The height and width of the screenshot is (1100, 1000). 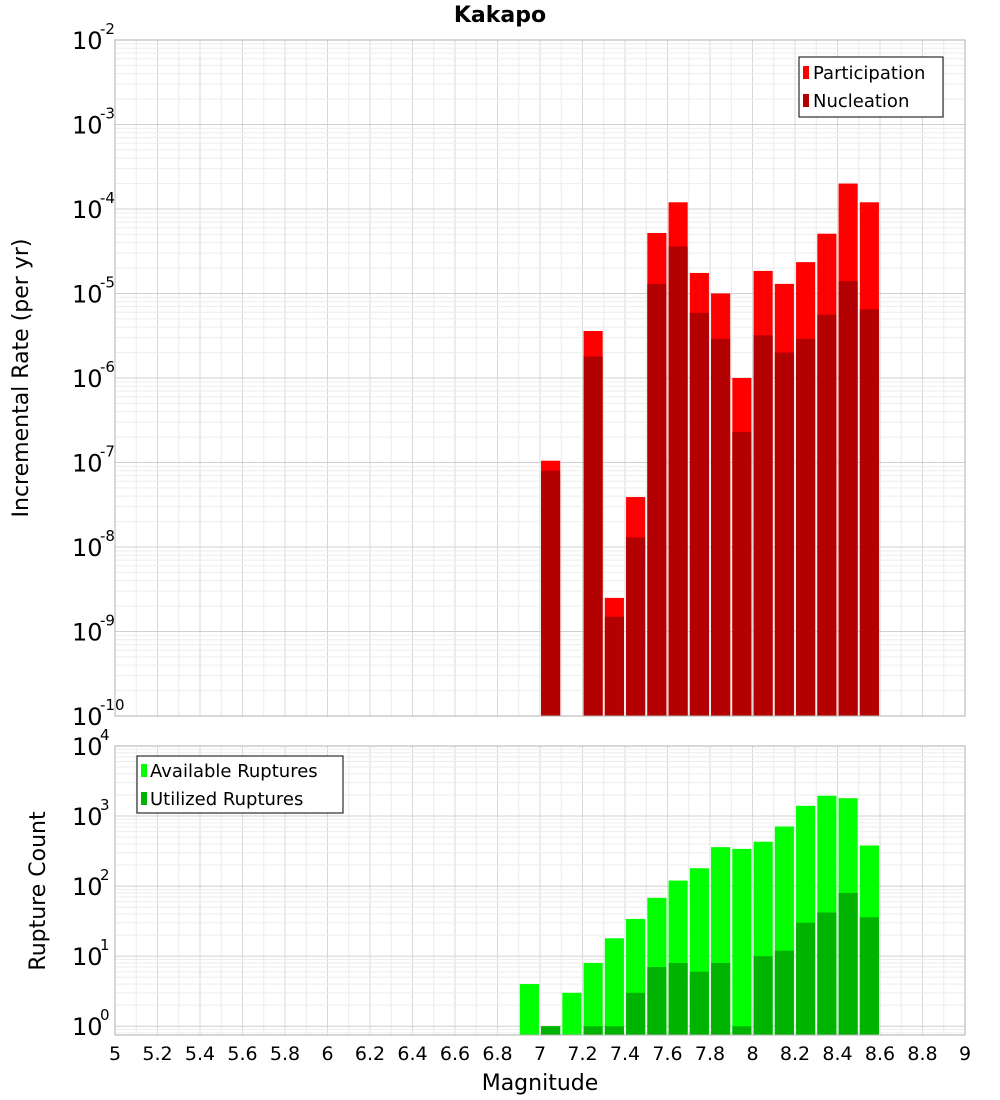 What do you see at coordinates (157, 1054) in the screenshot?
I see `x-tick-label: 5.2` at bounding box center [157, 1054].